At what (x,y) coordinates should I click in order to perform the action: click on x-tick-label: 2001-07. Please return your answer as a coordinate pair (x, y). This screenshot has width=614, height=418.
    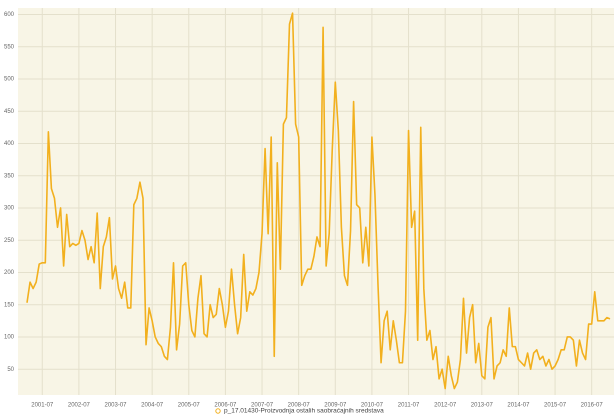
    Looking at the image, I should click on (42, 406).